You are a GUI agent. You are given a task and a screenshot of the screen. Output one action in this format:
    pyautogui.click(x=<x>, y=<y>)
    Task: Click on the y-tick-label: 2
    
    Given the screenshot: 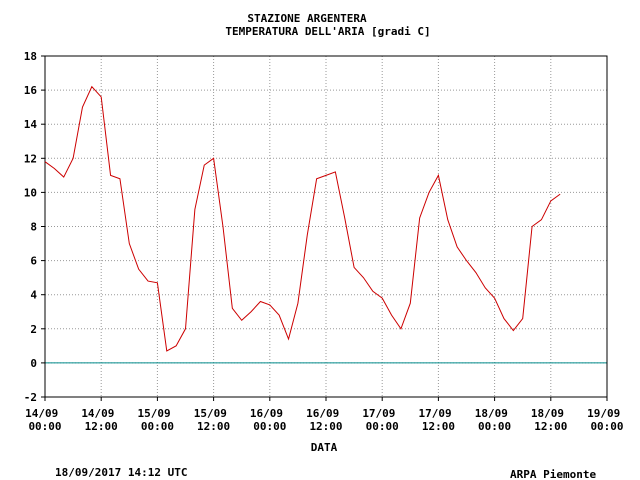 What is the action you would take?
    pyautogui.click(x=33, y=329)
    